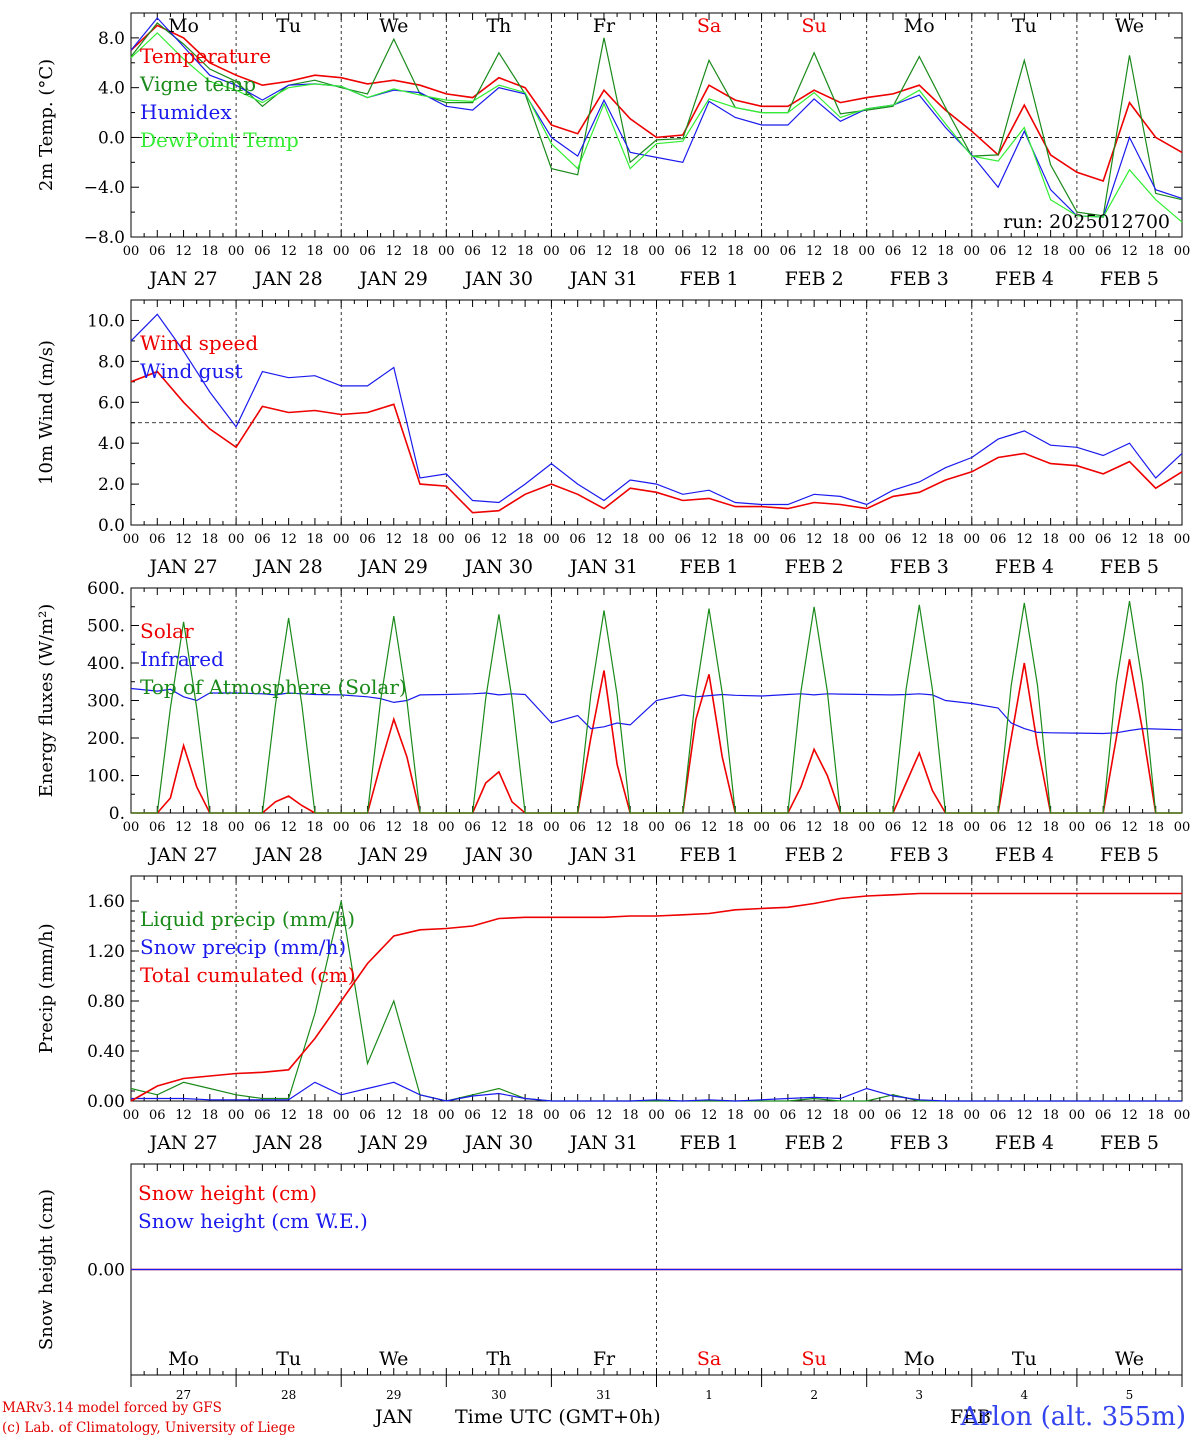 The image size is (1194, 1440). I want to click on legend-entry: Total cumulated (cm), so click(248, 975).